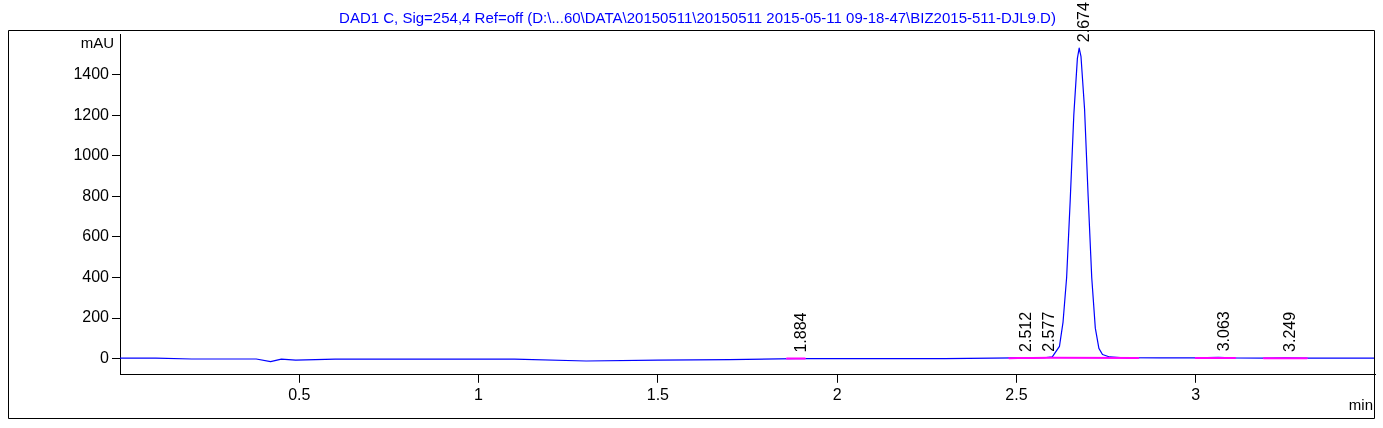 This screenshot has height=428, width=1383. Describe the element at coordinates (479, 394) in the screenshot. I see `x-tick-label: 1` at that location.